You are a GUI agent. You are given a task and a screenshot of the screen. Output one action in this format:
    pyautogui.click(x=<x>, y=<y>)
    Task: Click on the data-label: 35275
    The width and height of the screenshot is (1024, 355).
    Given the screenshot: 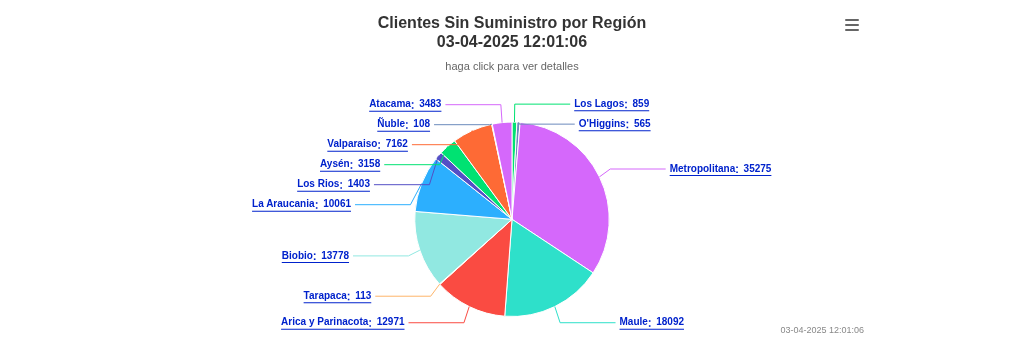 What is the action you would take?
    pyautogui.click(x=757, y=168)
    